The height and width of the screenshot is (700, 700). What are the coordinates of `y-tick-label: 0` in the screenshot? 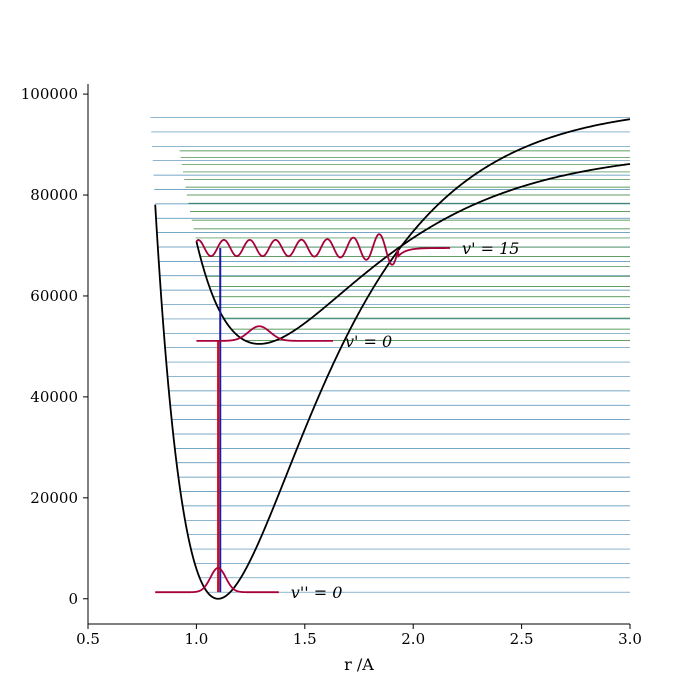 It's located at (73, 599).